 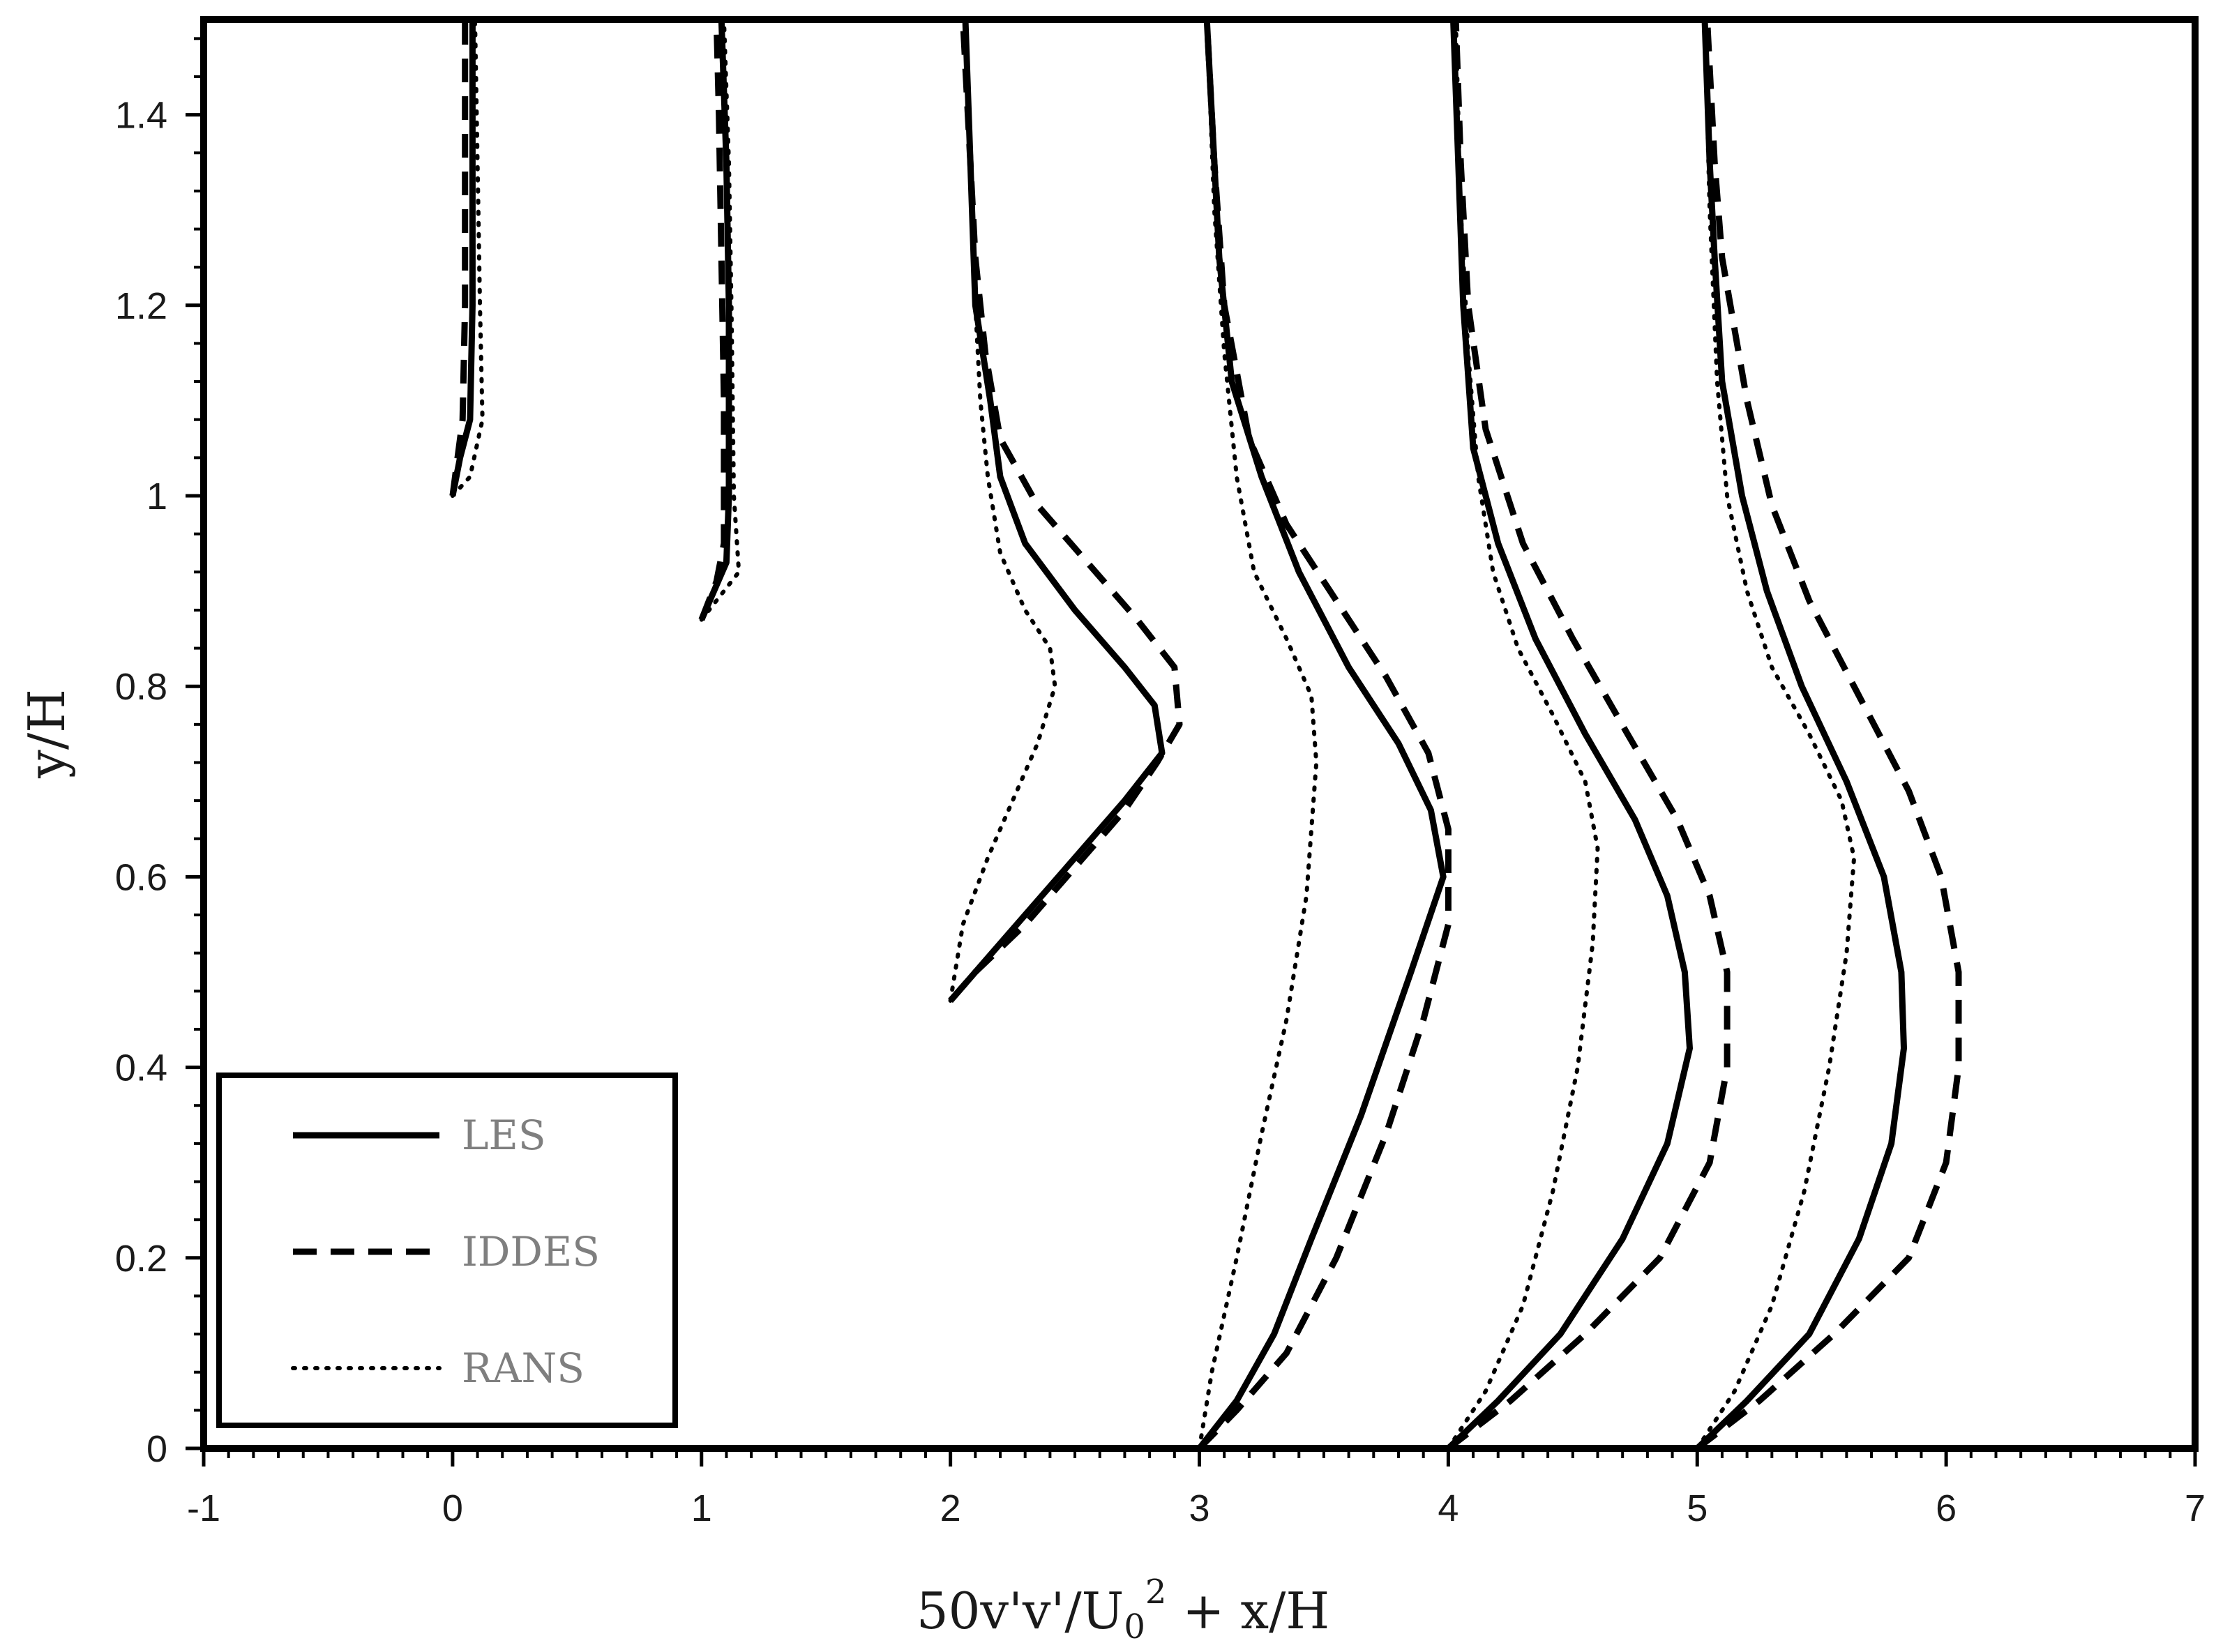 I want to click on series-iddes-x0, so click(x=459, y=258).